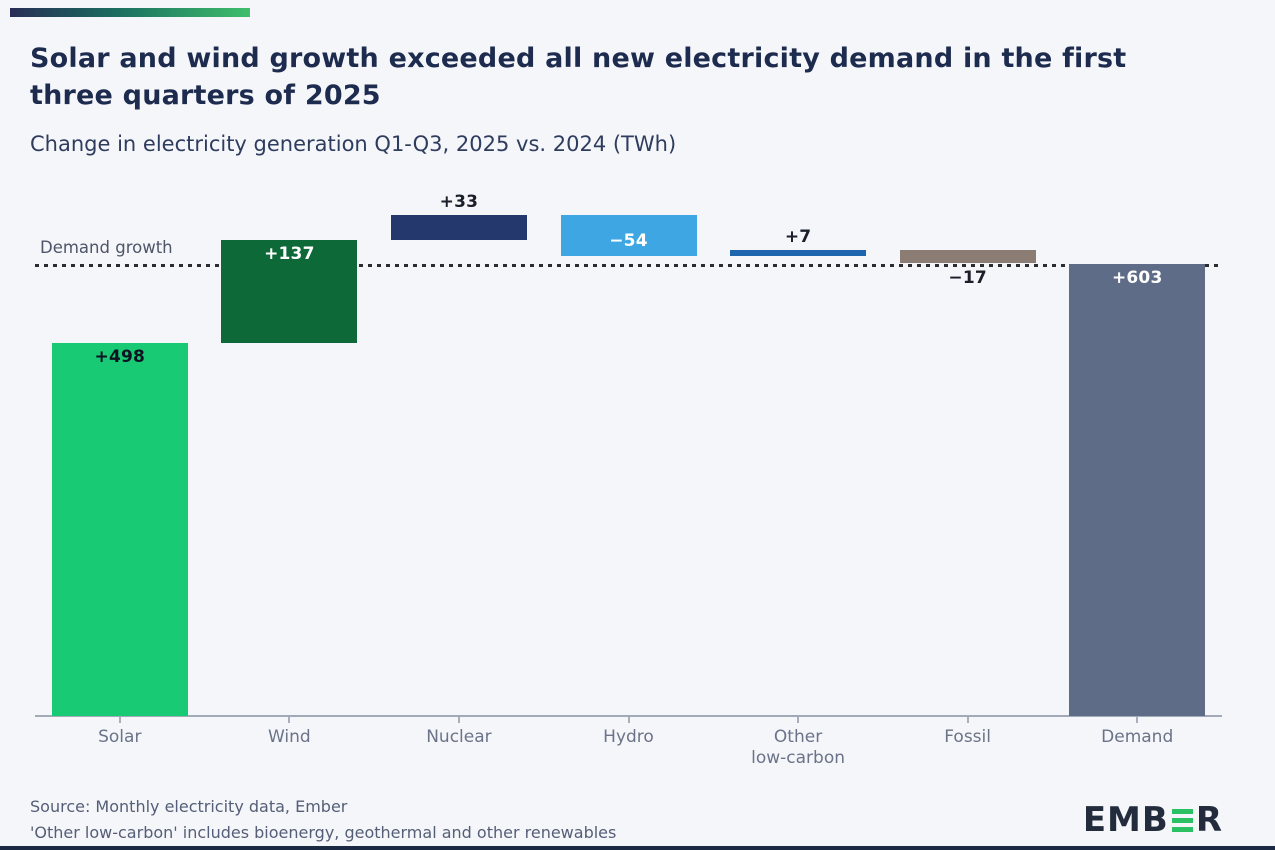  What do you see at coordinates (637, 848) in the screenshot?
I see `bottom-border` at bounding box center [637, 848].